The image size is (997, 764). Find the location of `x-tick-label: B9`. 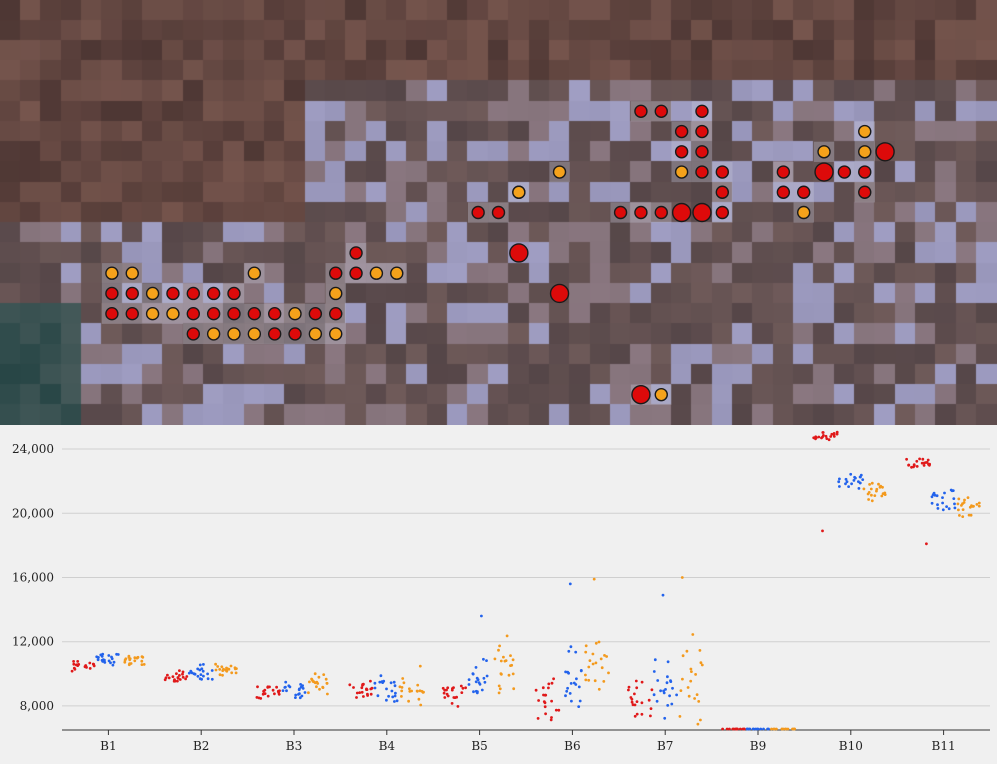

x-tick-label: B9 is located at coordinates (758, 746).